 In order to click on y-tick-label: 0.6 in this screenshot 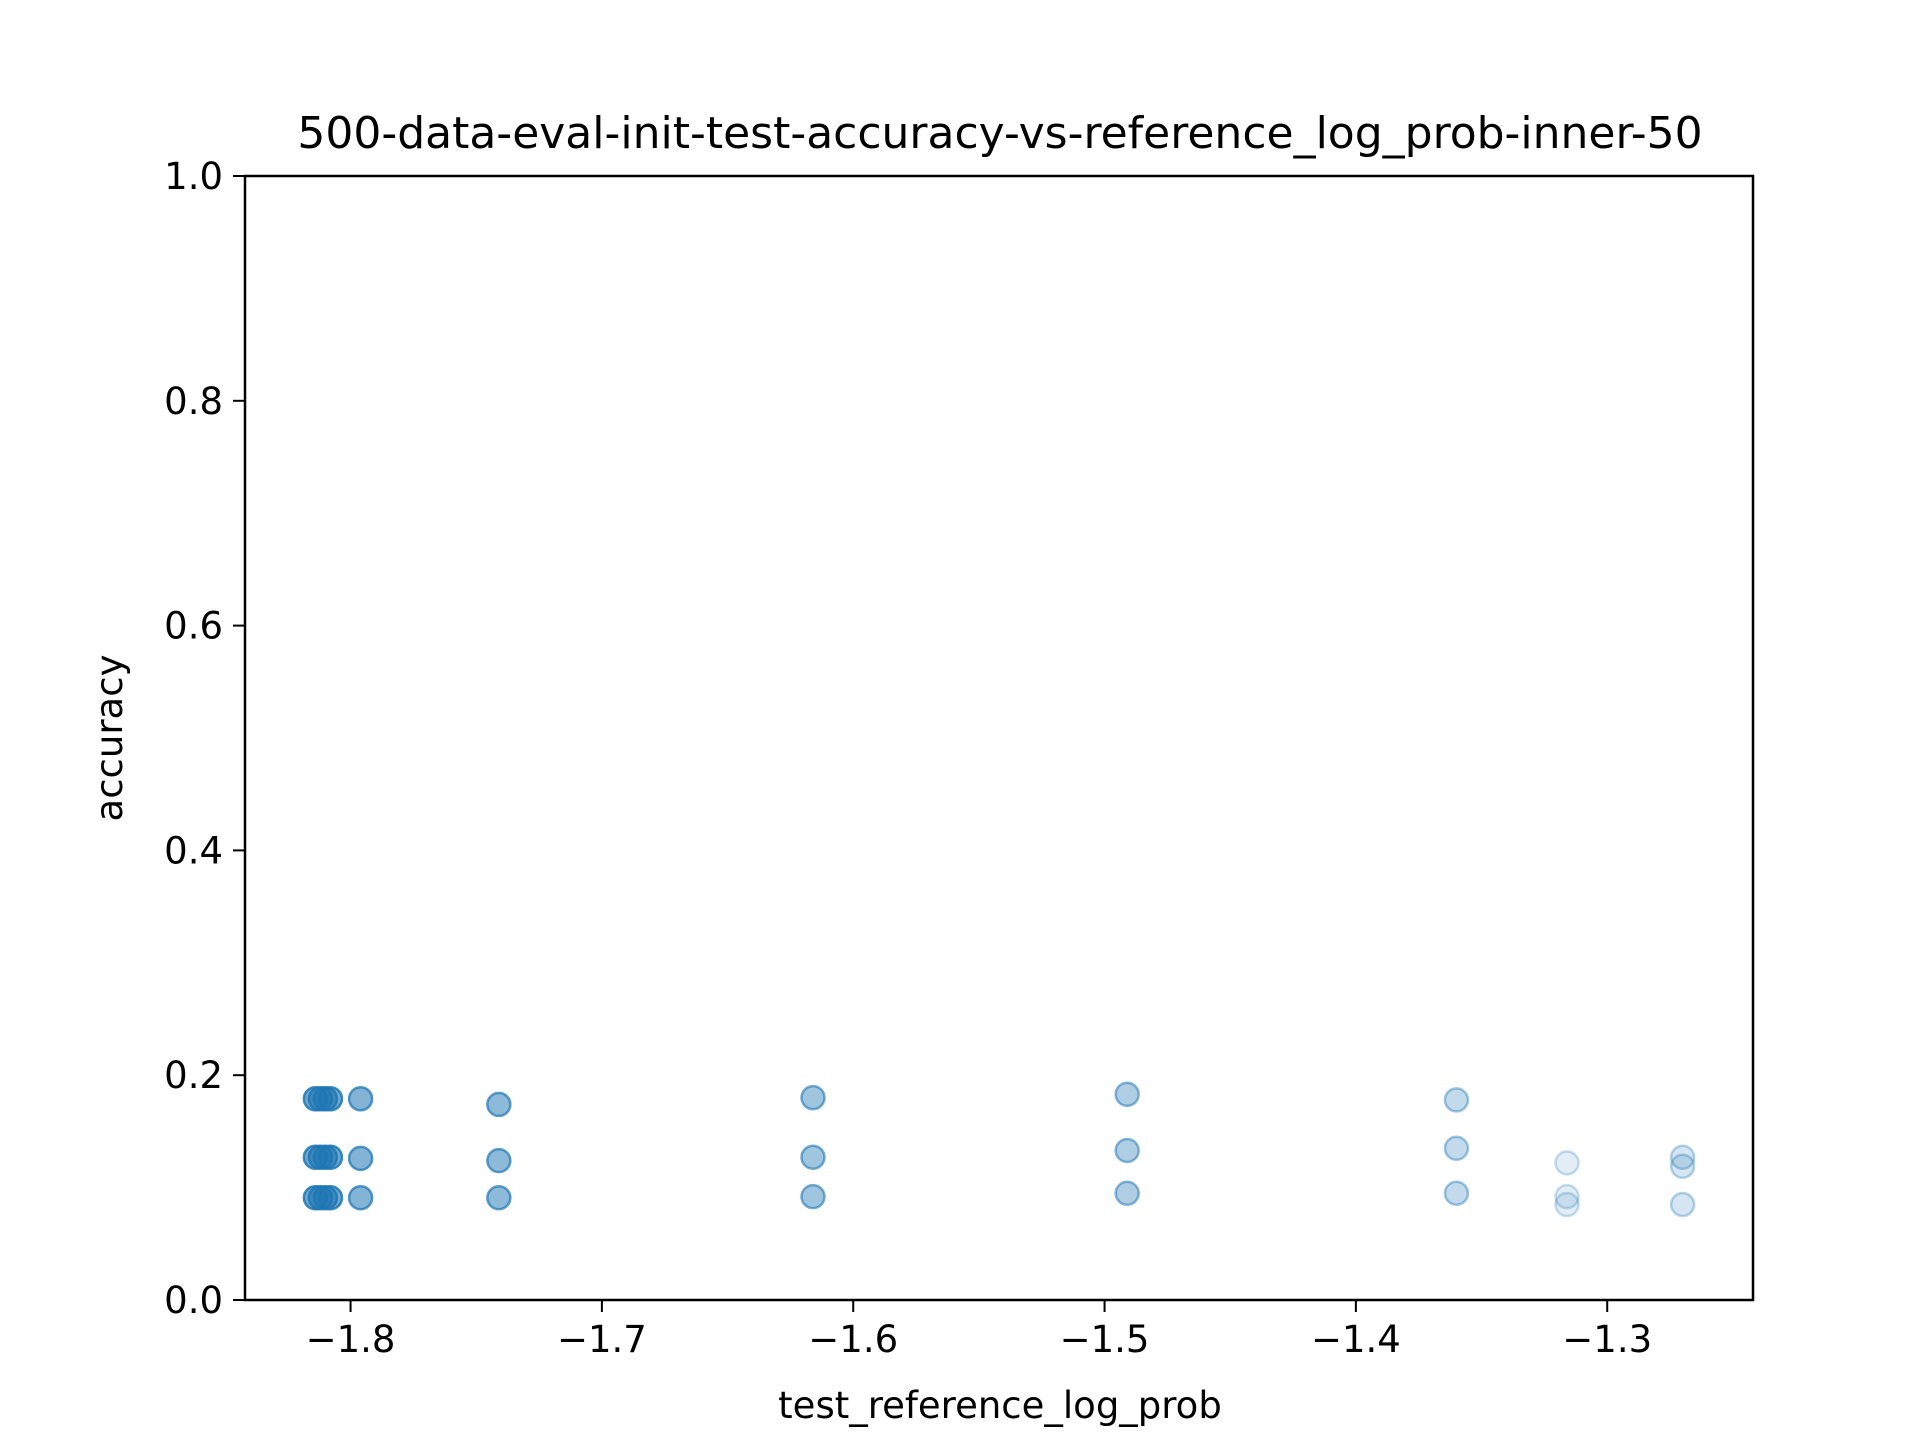, I will do `click(193, 626)`.